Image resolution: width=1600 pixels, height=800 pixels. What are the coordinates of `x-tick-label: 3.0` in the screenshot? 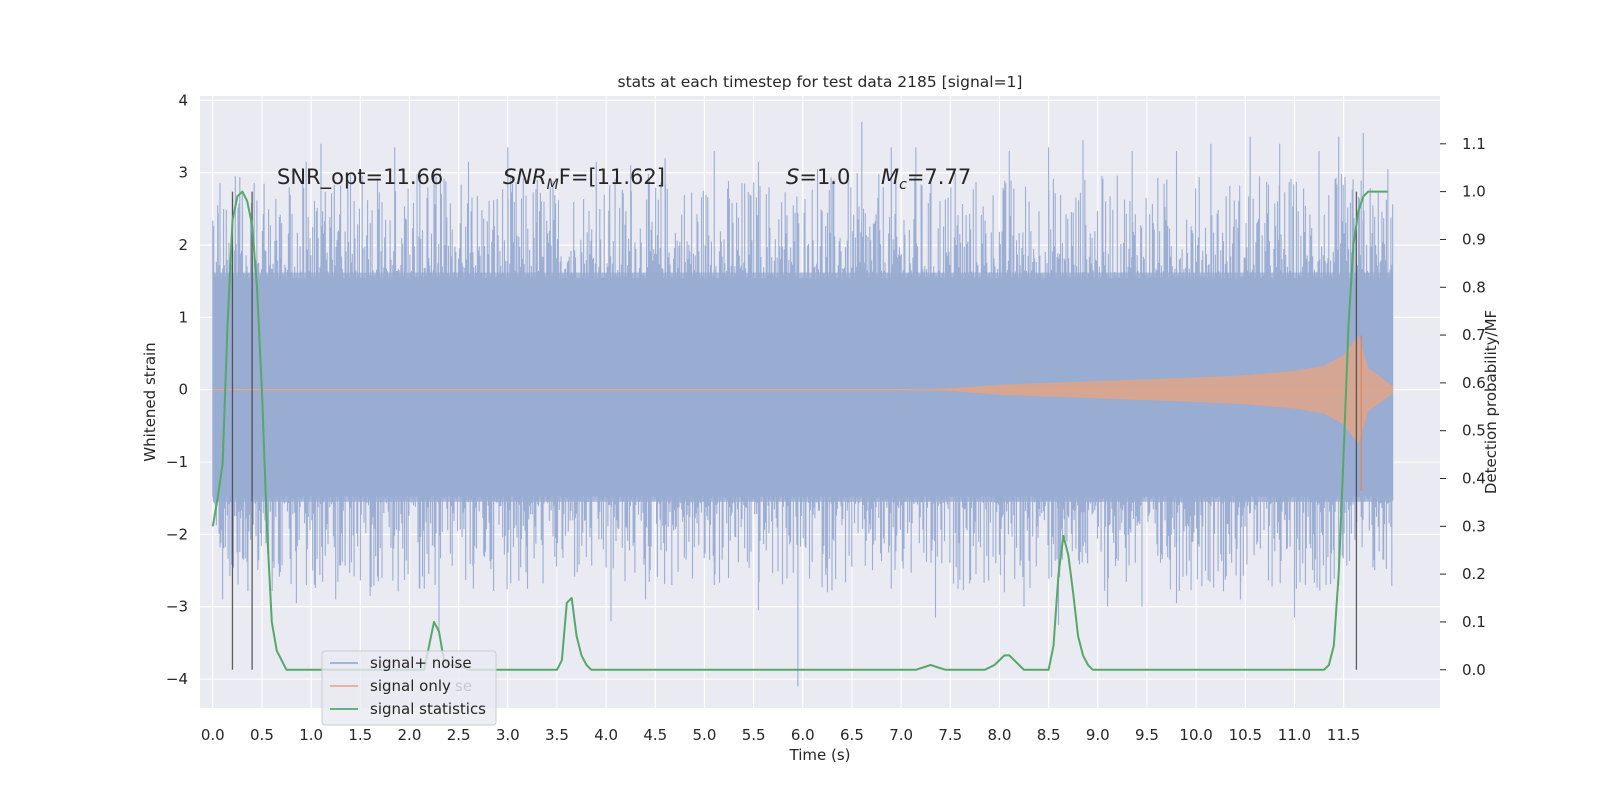 It's located at (508, 735).